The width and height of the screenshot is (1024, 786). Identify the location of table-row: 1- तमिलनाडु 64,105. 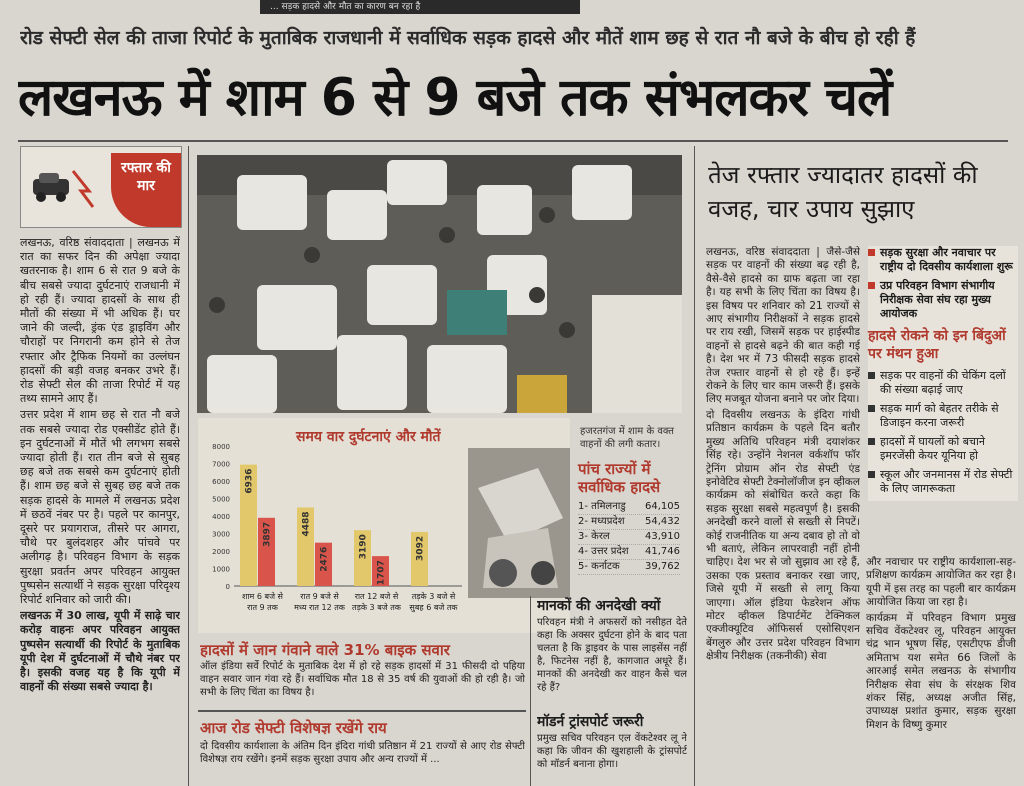
(629, 507).